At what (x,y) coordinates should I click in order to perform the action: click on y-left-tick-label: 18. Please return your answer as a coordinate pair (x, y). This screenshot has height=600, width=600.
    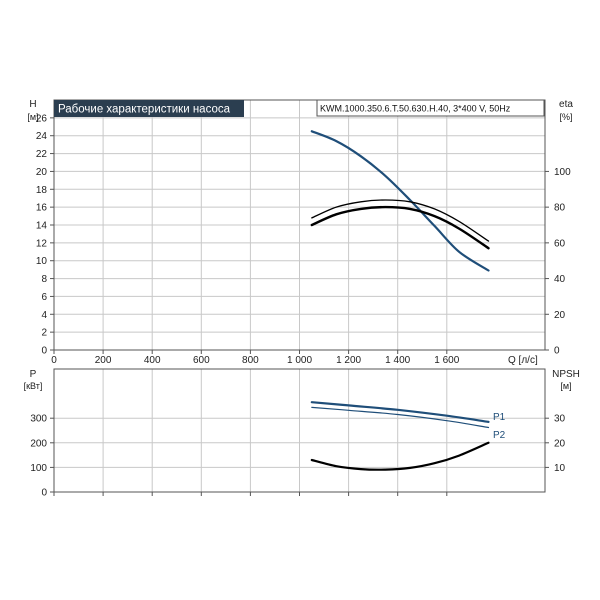
    Looking at the image, I should click on (42, 190).